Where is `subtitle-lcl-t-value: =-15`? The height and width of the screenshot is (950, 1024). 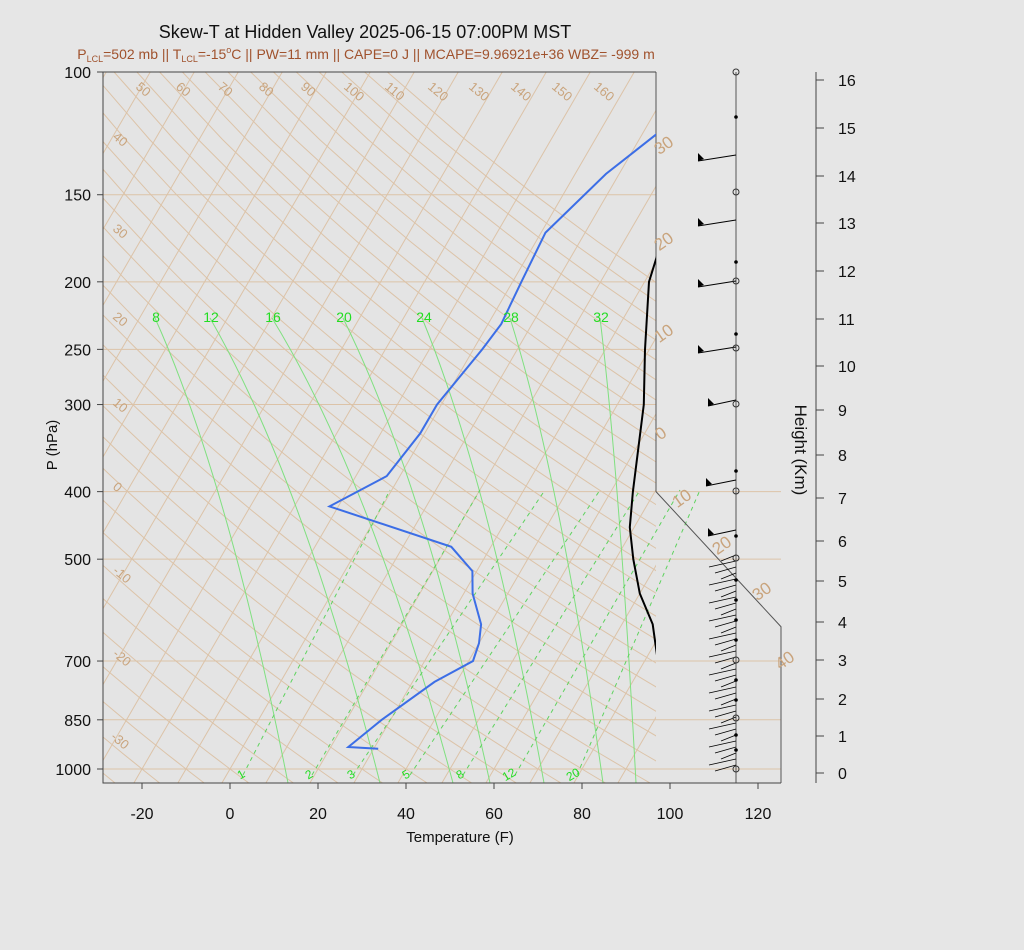
subtitle-lcl-t-value: =-15 is located at coordinates (212, 54).